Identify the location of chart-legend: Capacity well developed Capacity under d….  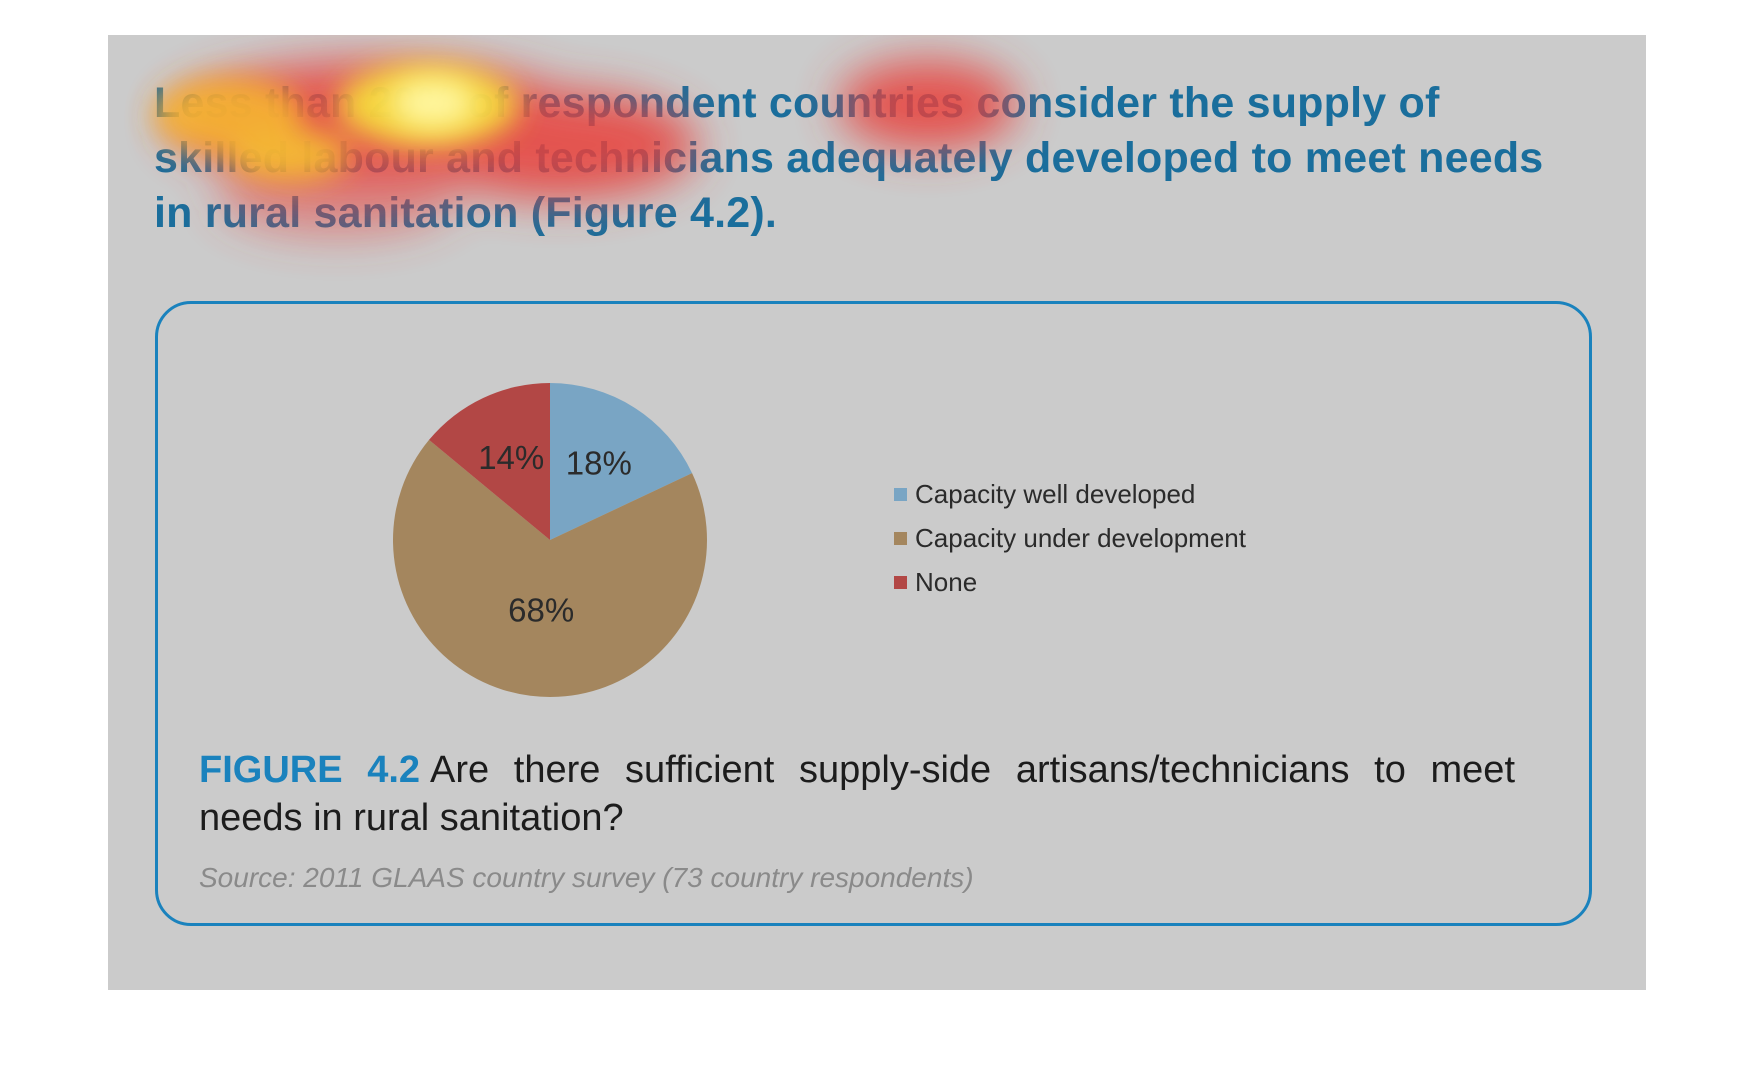
(1070, 538).